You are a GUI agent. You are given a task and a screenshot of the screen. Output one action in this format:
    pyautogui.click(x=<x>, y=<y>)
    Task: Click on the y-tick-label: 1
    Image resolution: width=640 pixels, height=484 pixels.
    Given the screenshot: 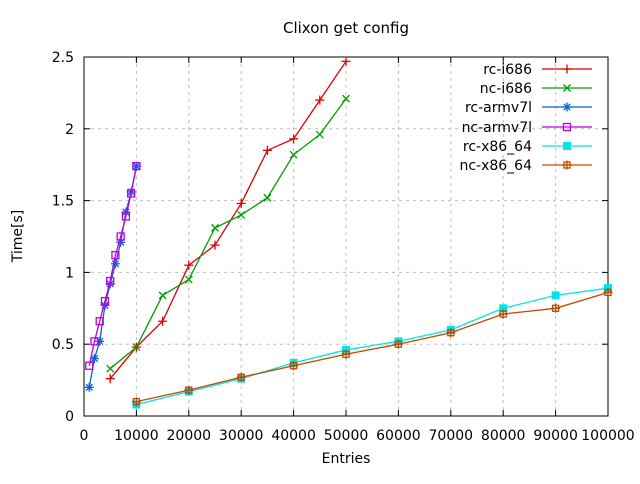 What is the action you would take?
    pyautogui.click(x=69, y=273)
    